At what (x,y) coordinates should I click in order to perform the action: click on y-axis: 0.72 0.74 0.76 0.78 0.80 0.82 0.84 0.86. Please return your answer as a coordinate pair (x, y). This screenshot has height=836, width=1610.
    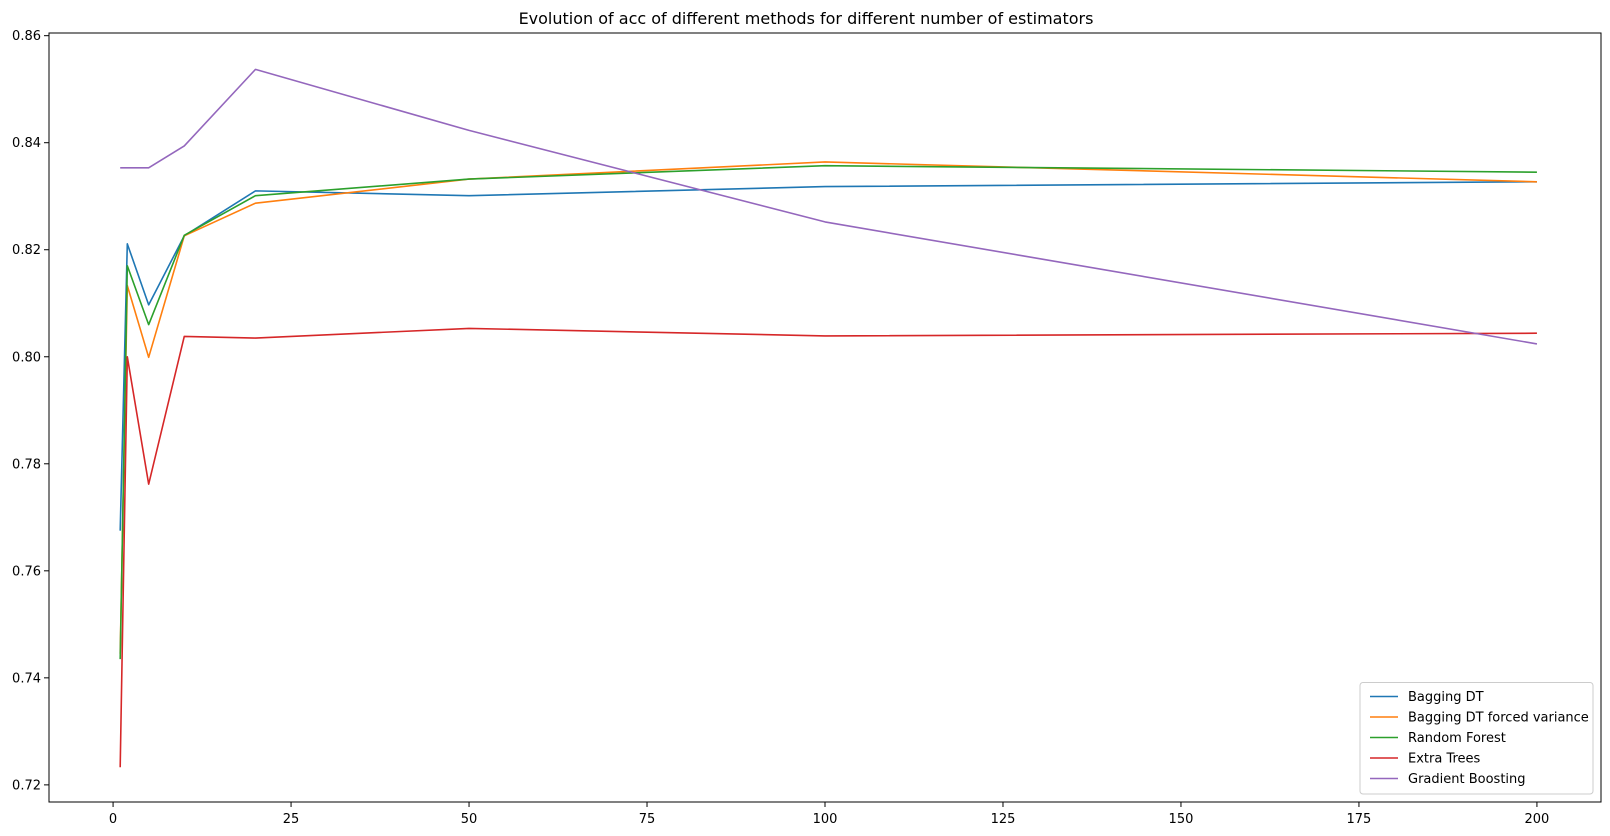
    Looking at the image, I should click on (30, 411).